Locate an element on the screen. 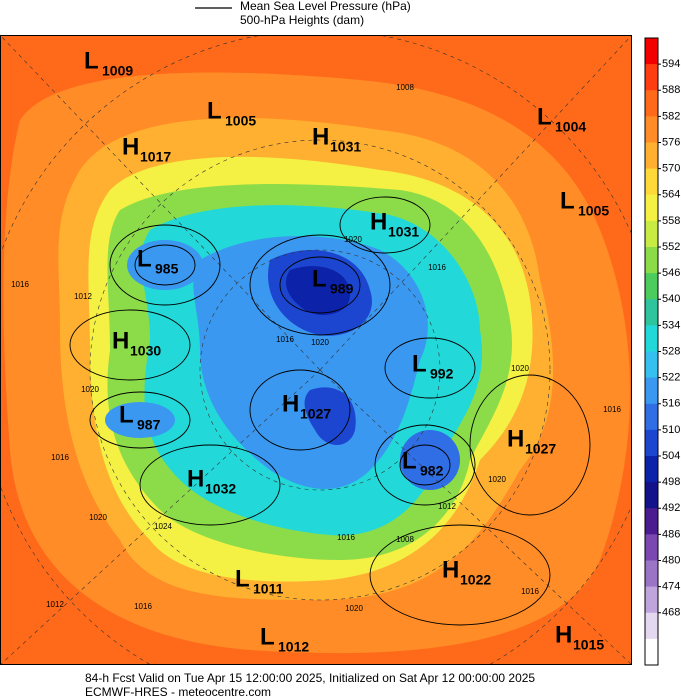 The height and width of the screenshot is (700, 681). center-value: 1012 is located at coordinates (293, 647).